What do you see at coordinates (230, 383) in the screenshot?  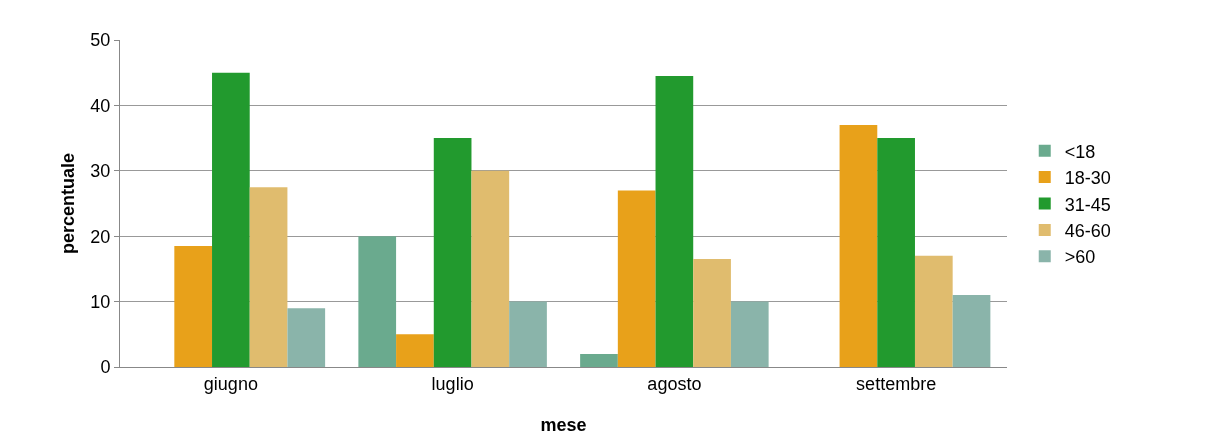 I see `x-tick-label: giugno` at bounding box center [230, 383].